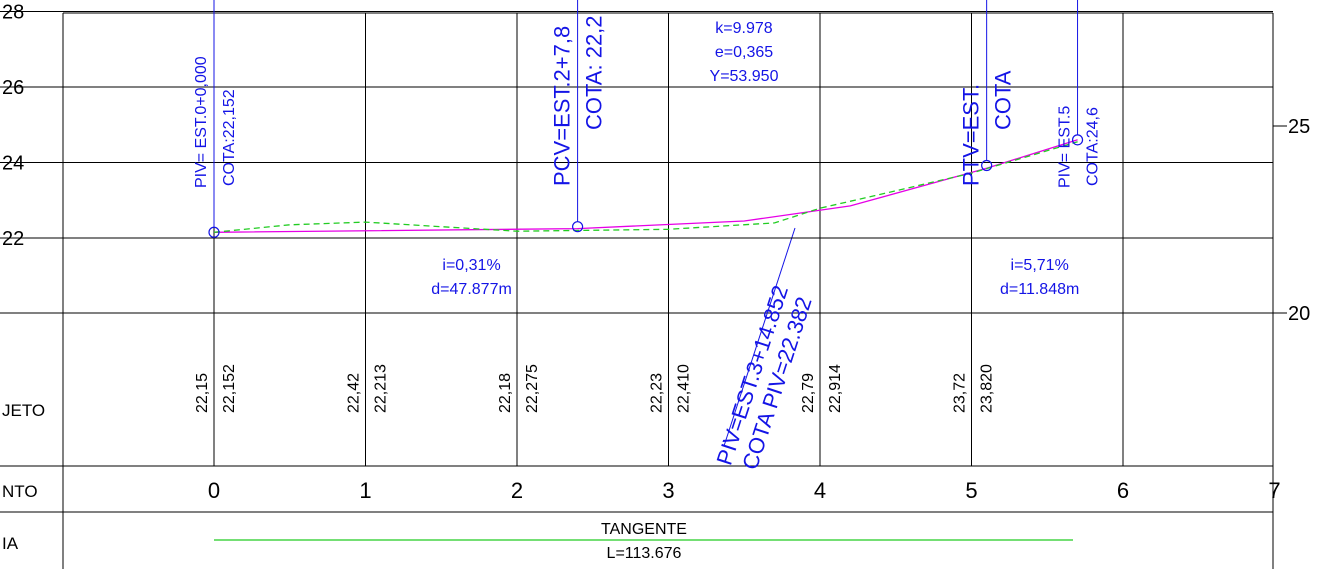  Describe the element at coordinates (835, 388) in the screenshot. I see `design-elevation-value: 22,914` at that location.